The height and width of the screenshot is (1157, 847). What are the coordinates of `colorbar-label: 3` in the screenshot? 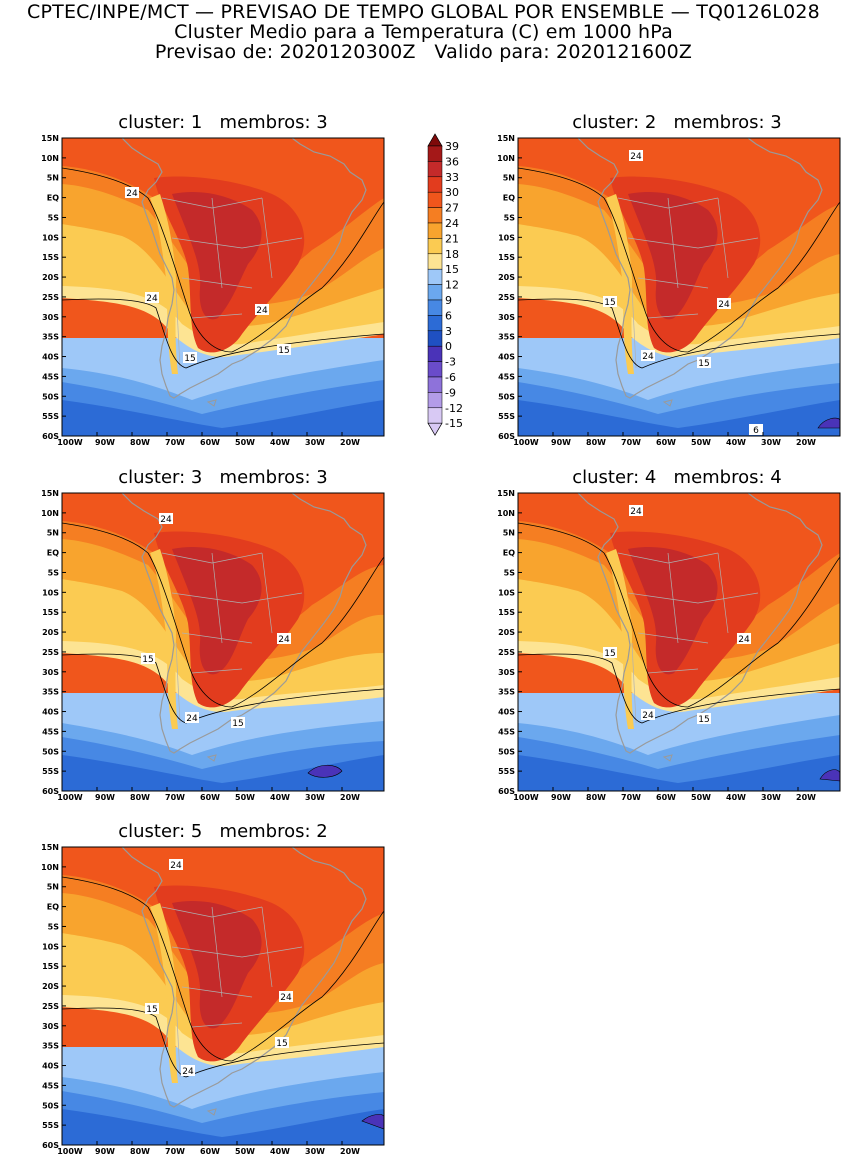 It's located at (448, 331).